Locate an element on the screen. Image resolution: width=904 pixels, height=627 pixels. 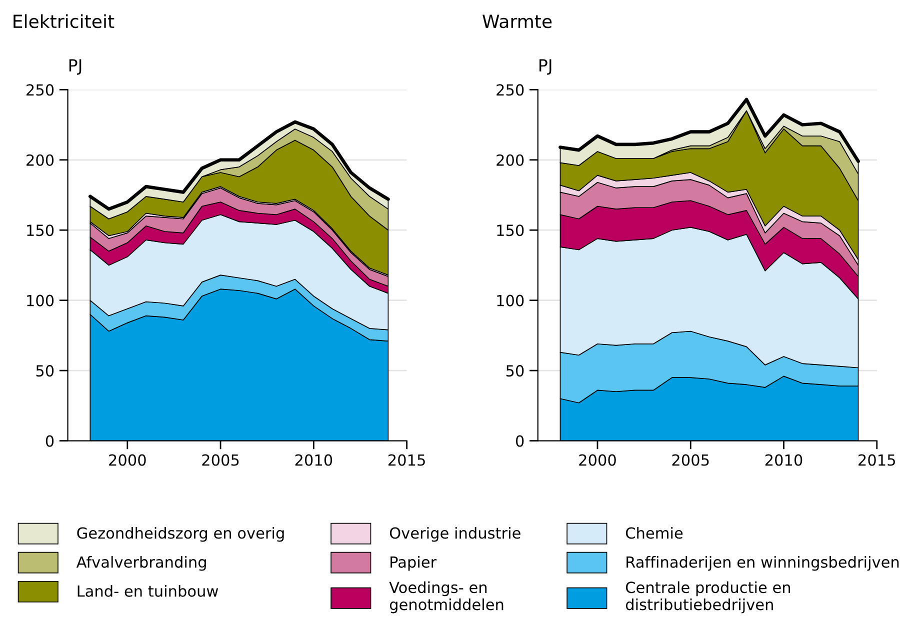
legend-label: Land- en tuinbouw is located at coordinates (148, 591).